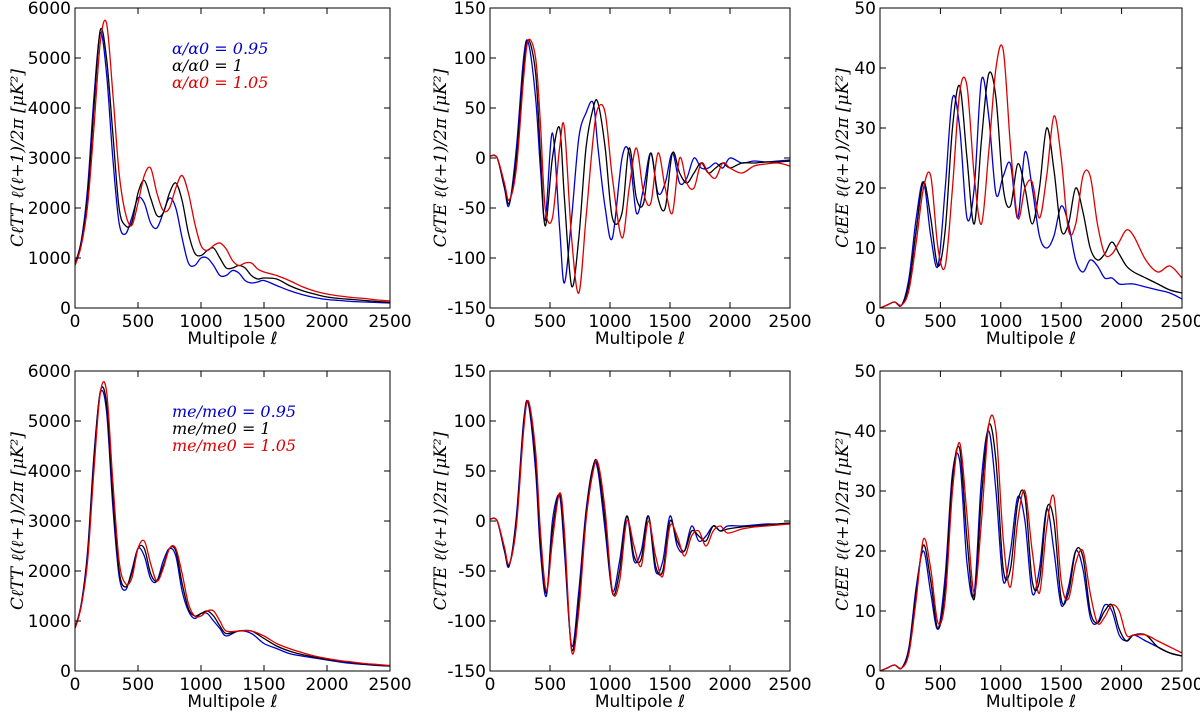 The image size is (1200, 712). What do you see at coordinates (207, 65) in the screenshot?
I see `legend-entry: α/α0 = 1` at bounding box center [207, 65].